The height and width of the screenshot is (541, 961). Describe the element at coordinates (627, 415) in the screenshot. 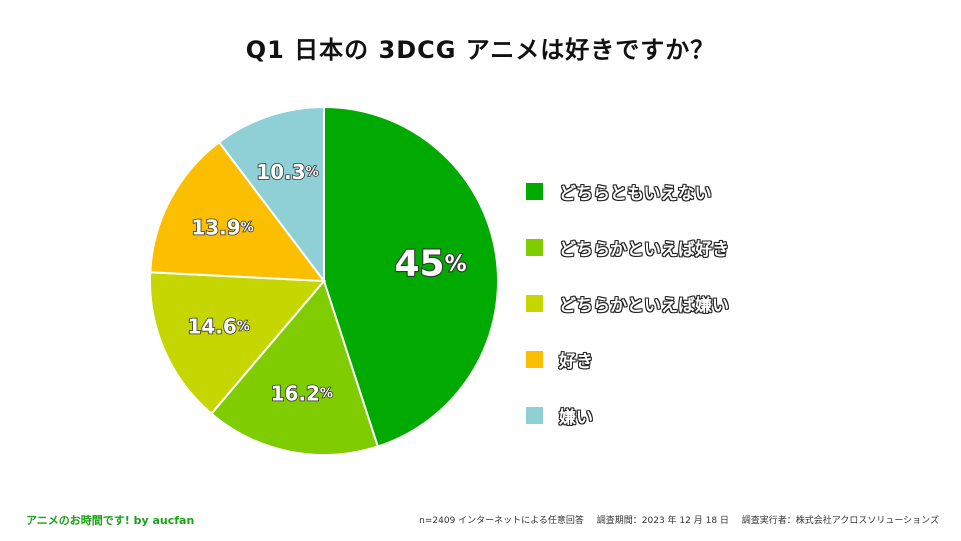

I see `legend-item: 嫌い` at that location.